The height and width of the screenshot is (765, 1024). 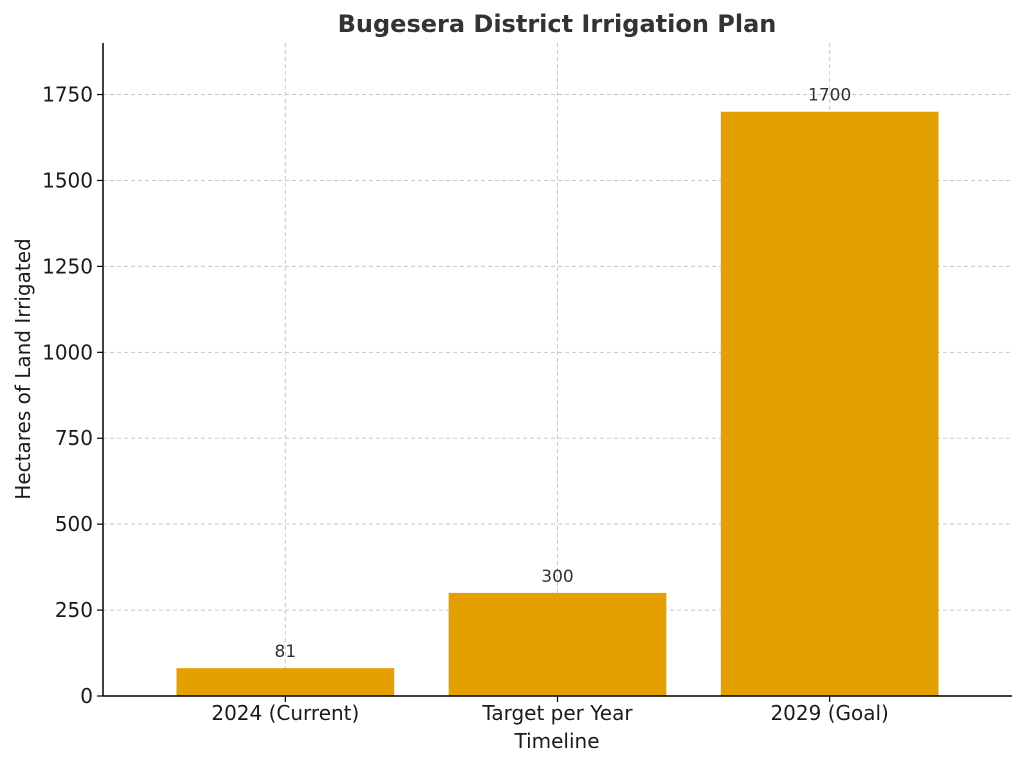 What do you see at coordinates (72, 395) in the screenshot?
I see `y-axis-ticks: 0 250 500 750 1000 1250 1500 1750` at bounding box center [72, 395].